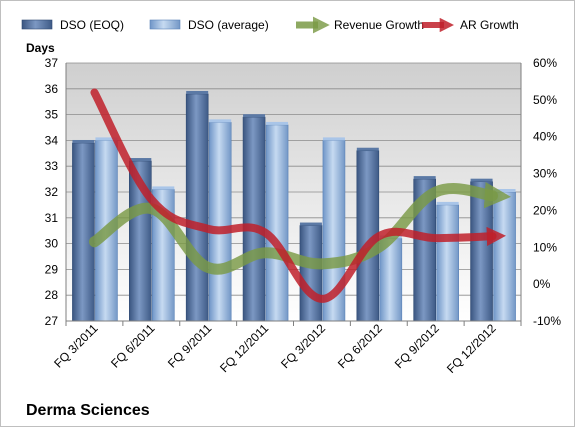 This screenshot has width=575, height=427. What do you see at coordinates (489, 25) in the screenshot?
I see `legend-label: AR Growth` at bounding box center [489, 25].